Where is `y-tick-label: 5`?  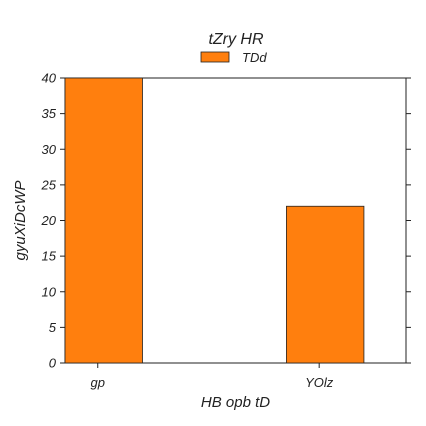
y-tick-label: 5 is located at coordinates (53, 327).